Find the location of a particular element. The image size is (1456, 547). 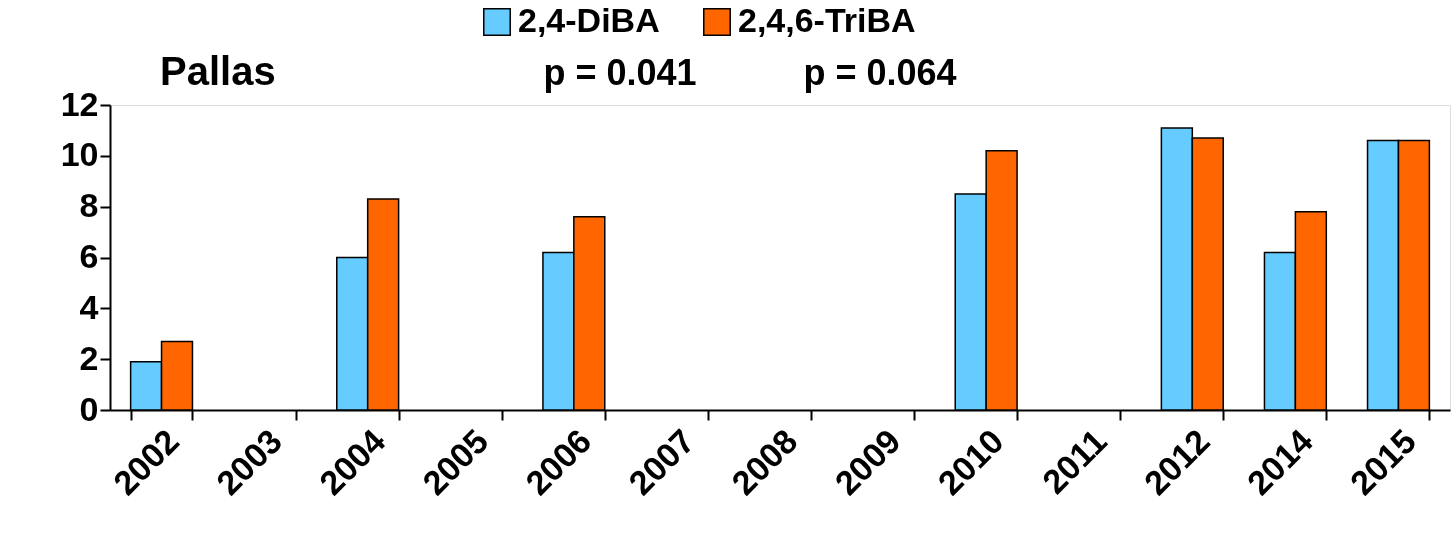

y-tick-label: 8 is located at coordinates (89, 205).